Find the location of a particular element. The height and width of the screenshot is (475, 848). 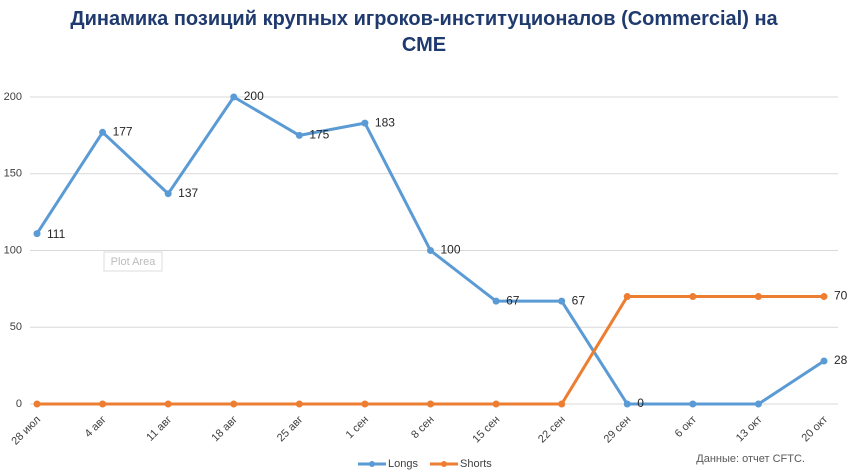

y-tick-label: 0 is located at coordinates (19, 404).